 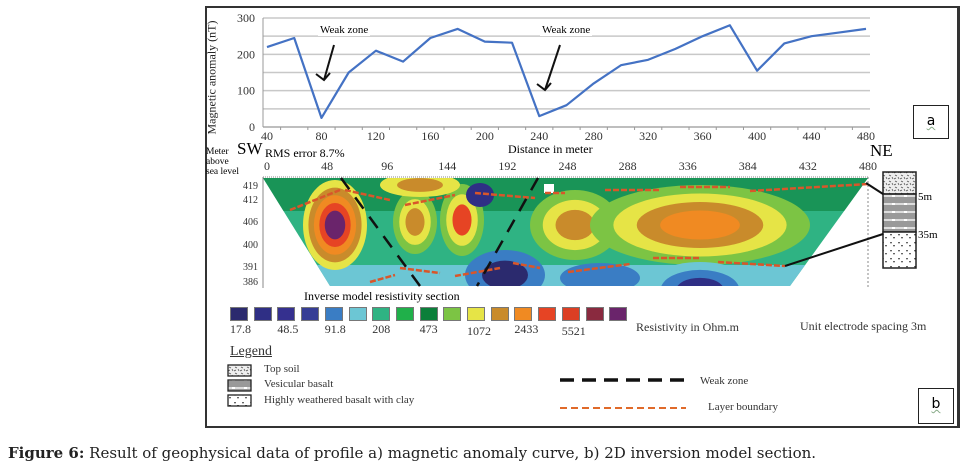 What do you see at coordinates (899, 183) in the screenshot?
I see `strat-top-soil` at bounding box center [899, 183].